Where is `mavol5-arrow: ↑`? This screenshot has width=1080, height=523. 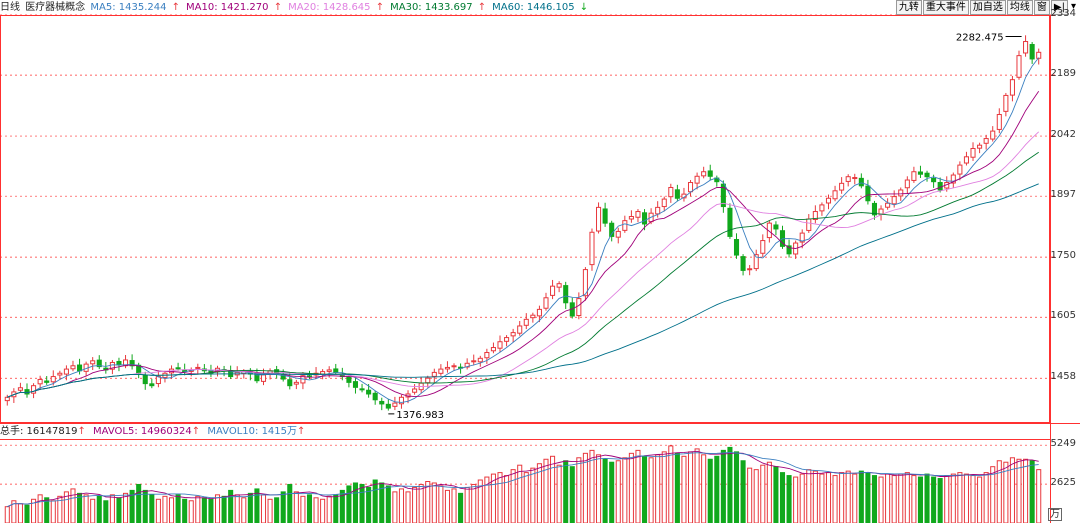 mavol5-arrow: ↑ is located at coordinates (196, 431).